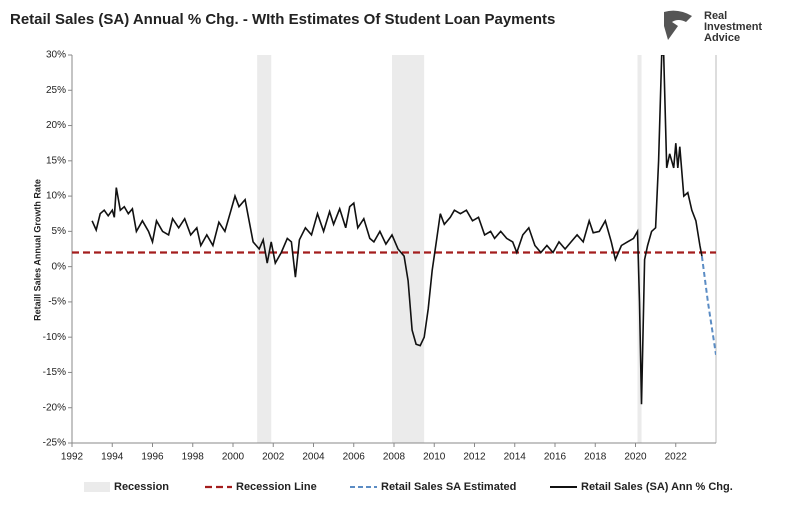  I want to click on y-tick-label: -20%, so click(54, 407).